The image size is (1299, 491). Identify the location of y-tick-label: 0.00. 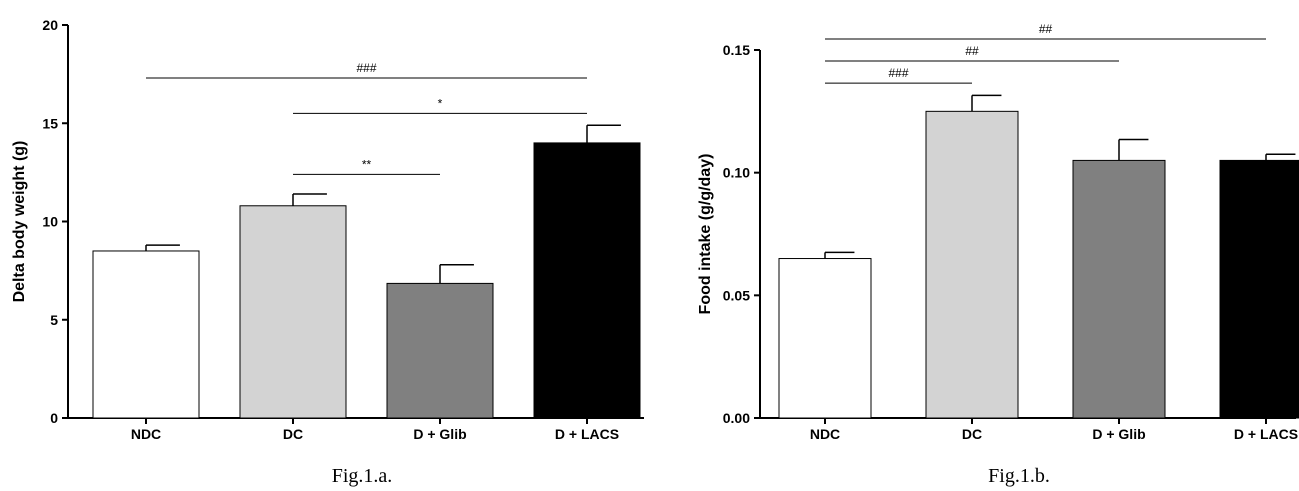
(736, 418).